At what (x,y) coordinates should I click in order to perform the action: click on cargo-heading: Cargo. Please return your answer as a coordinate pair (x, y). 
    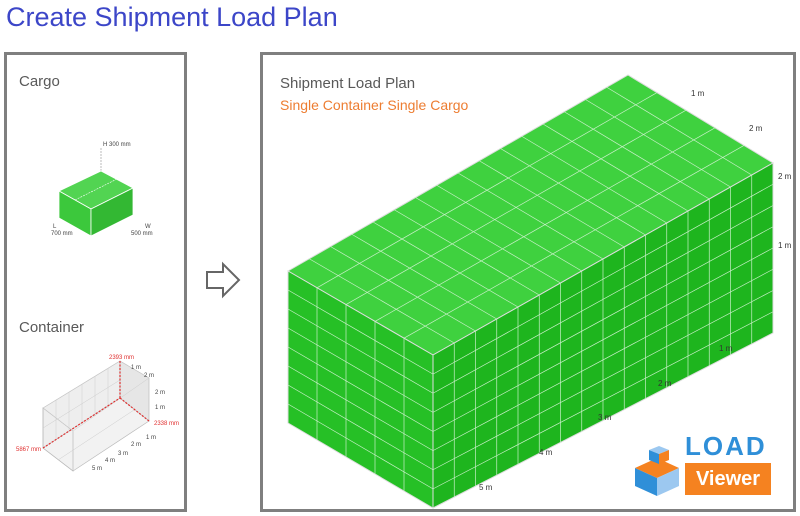
    Looking at the image, I should click on (39, 81).